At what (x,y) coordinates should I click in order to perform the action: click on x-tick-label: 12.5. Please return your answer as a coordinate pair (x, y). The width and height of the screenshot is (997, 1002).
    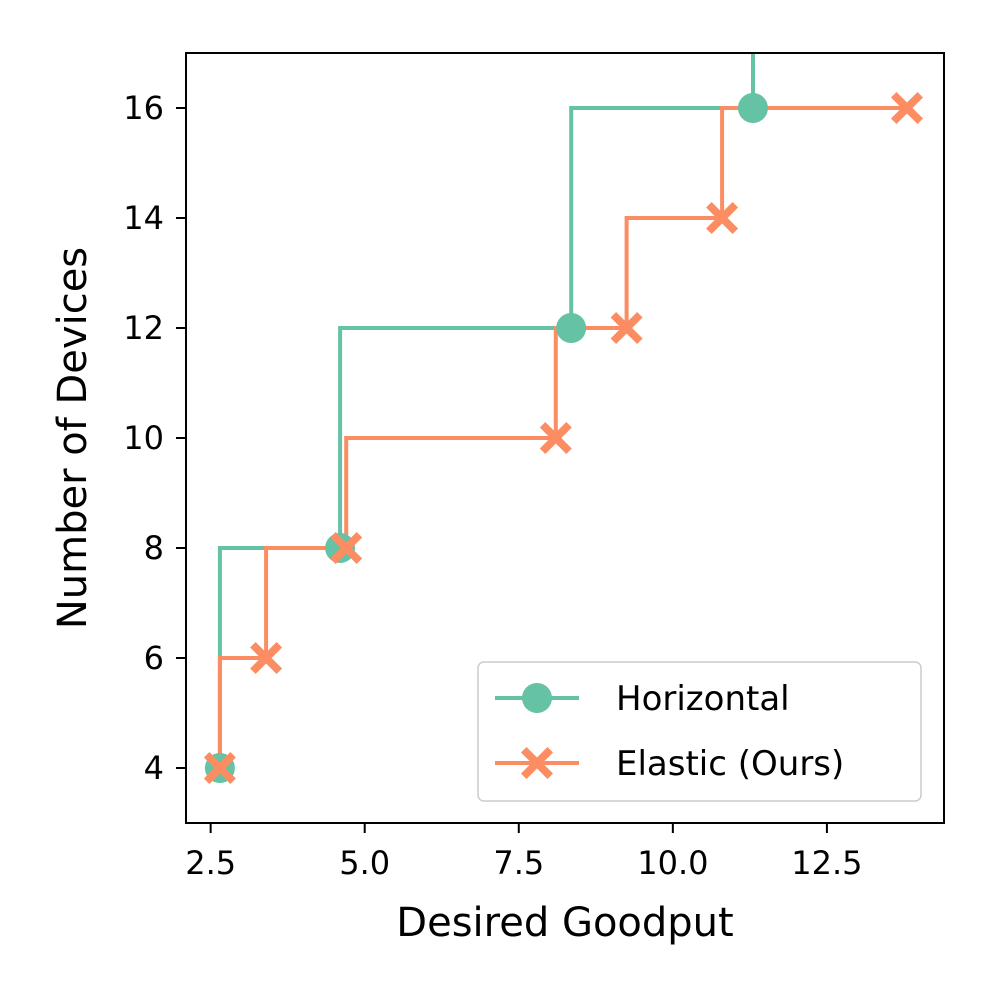
    Looking at the image, I should click on (826, 863).